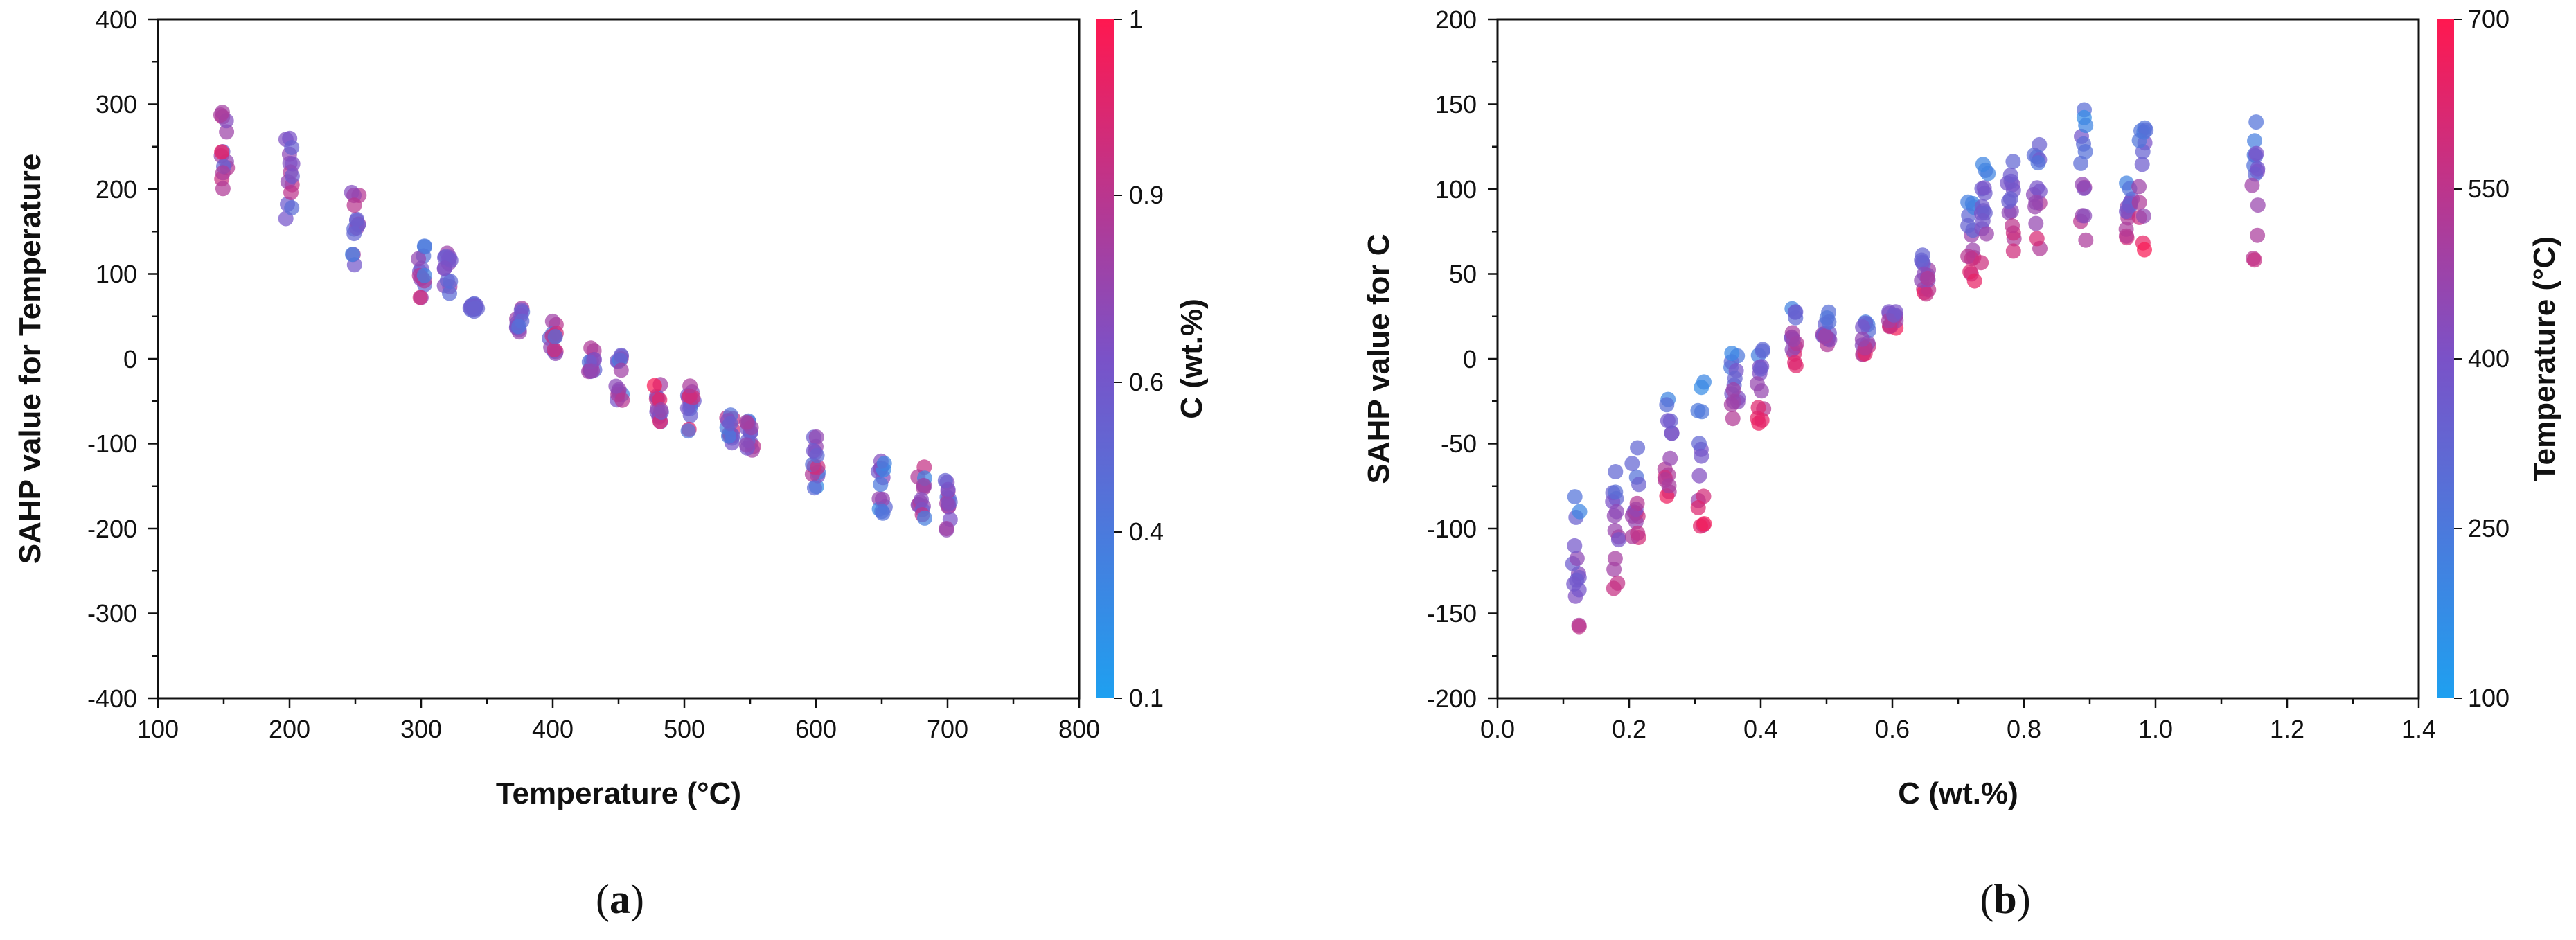  I want to click on panel-a-xtick-label: 200, so click(289, 729).